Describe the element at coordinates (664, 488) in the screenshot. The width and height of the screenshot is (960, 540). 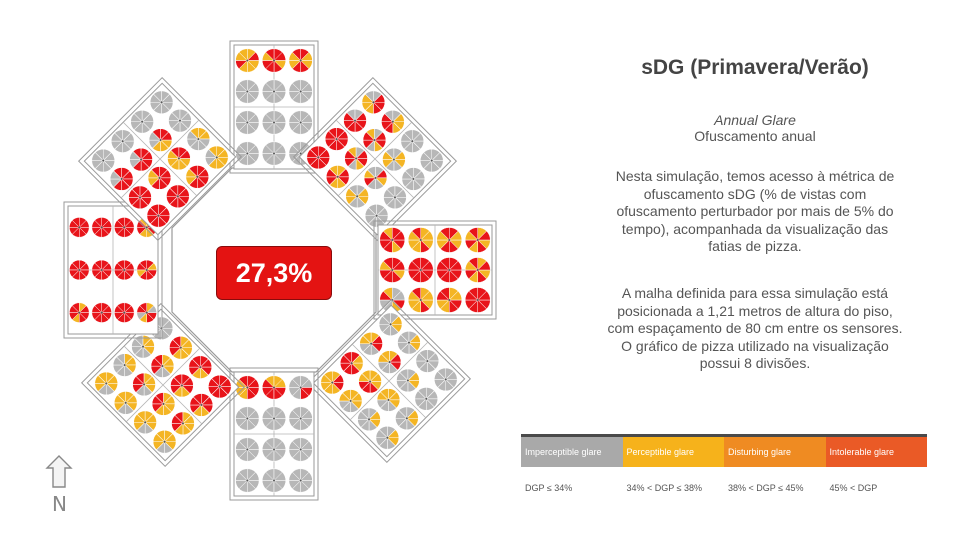
I see `legend-range-perceptible: 34% < DGP ≤ 38%` at that location.